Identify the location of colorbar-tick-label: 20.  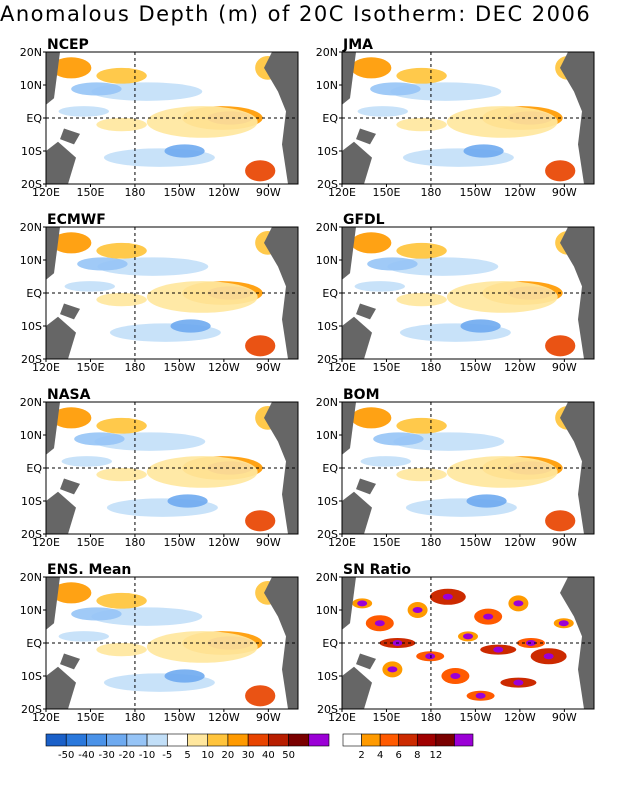
(228, 755).